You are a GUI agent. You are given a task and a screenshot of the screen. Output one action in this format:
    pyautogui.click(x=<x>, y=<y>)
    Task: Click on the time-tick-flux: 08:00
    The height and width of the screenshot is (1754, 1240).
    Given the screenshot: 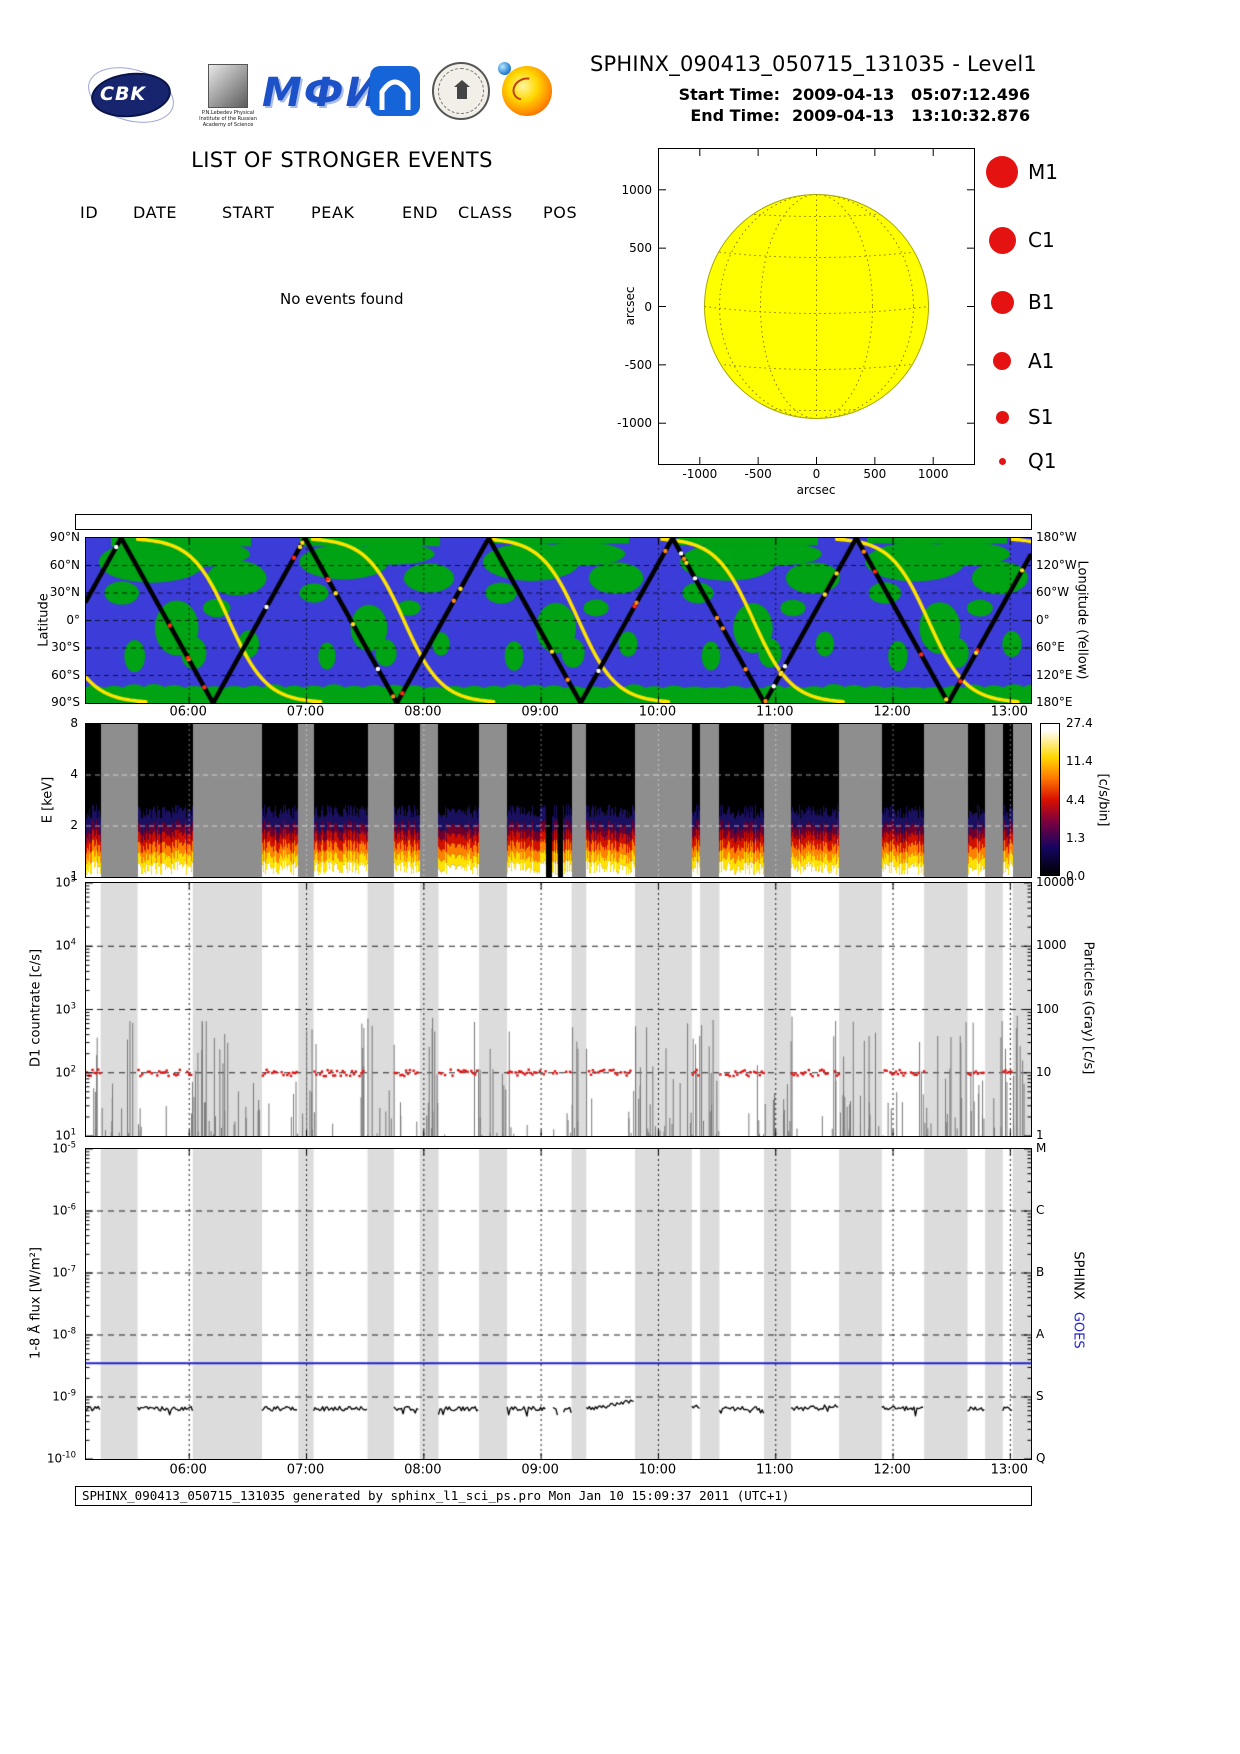 What is the action you would take?
    pyautogui.click(x=423, y=1470)
    